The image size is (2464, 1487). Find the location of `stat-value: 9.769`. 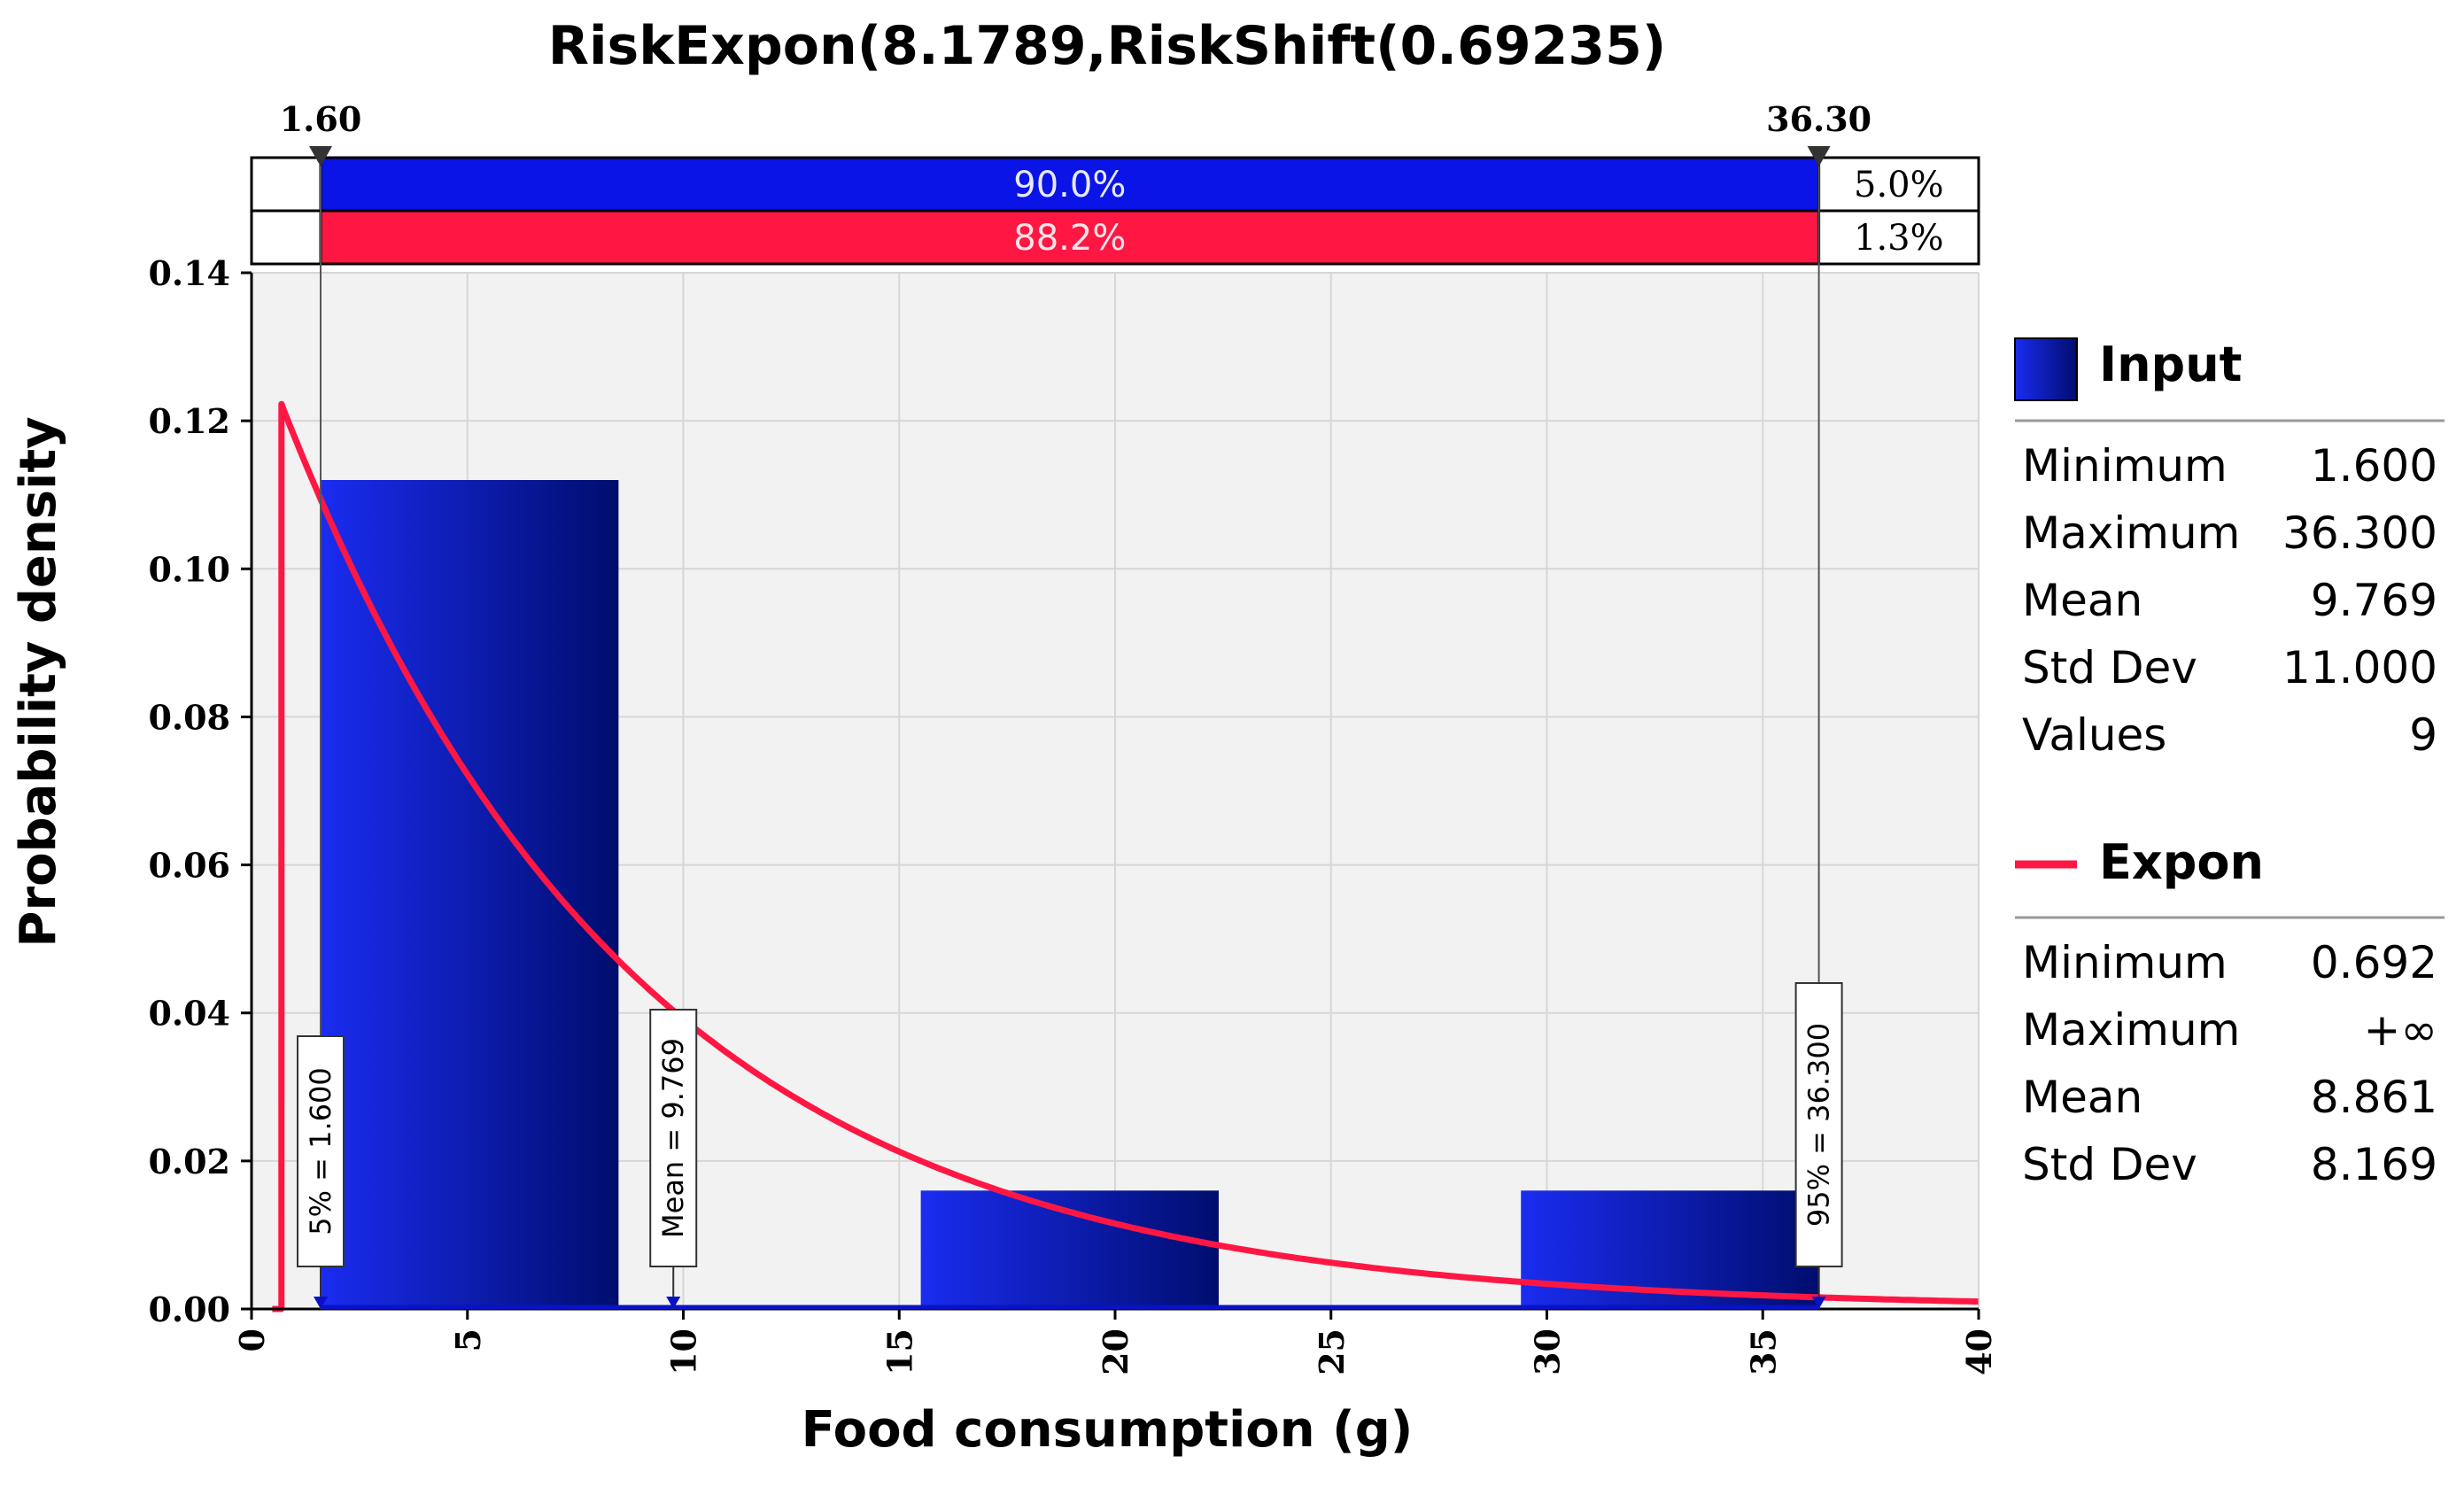

stat-value: 9.769 is located at coordinates (2374, 600).